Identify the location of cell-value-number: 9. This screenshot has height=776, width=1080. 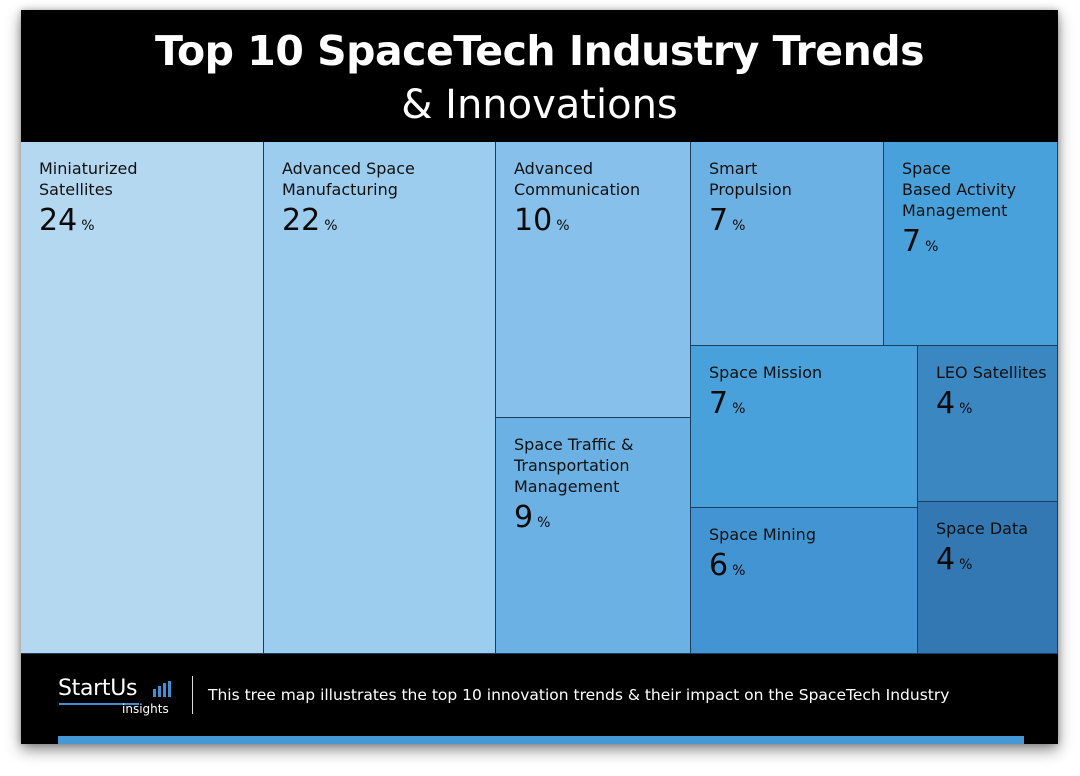
(524, 517).